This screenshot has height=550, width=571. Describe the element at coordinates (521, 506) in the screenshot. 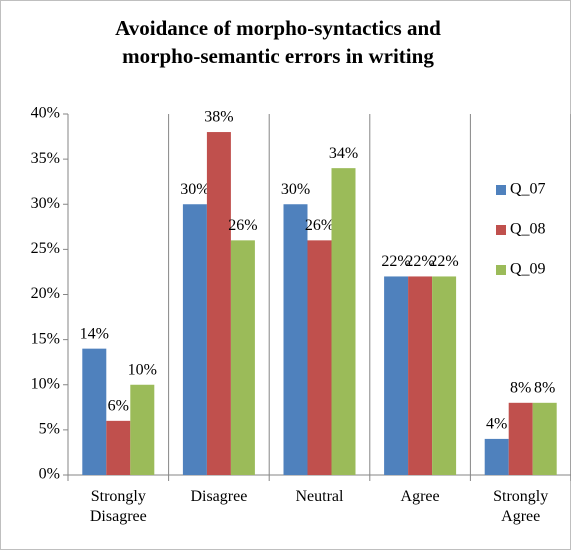

I see `x-tick-label: Strongly Agree` at that location.